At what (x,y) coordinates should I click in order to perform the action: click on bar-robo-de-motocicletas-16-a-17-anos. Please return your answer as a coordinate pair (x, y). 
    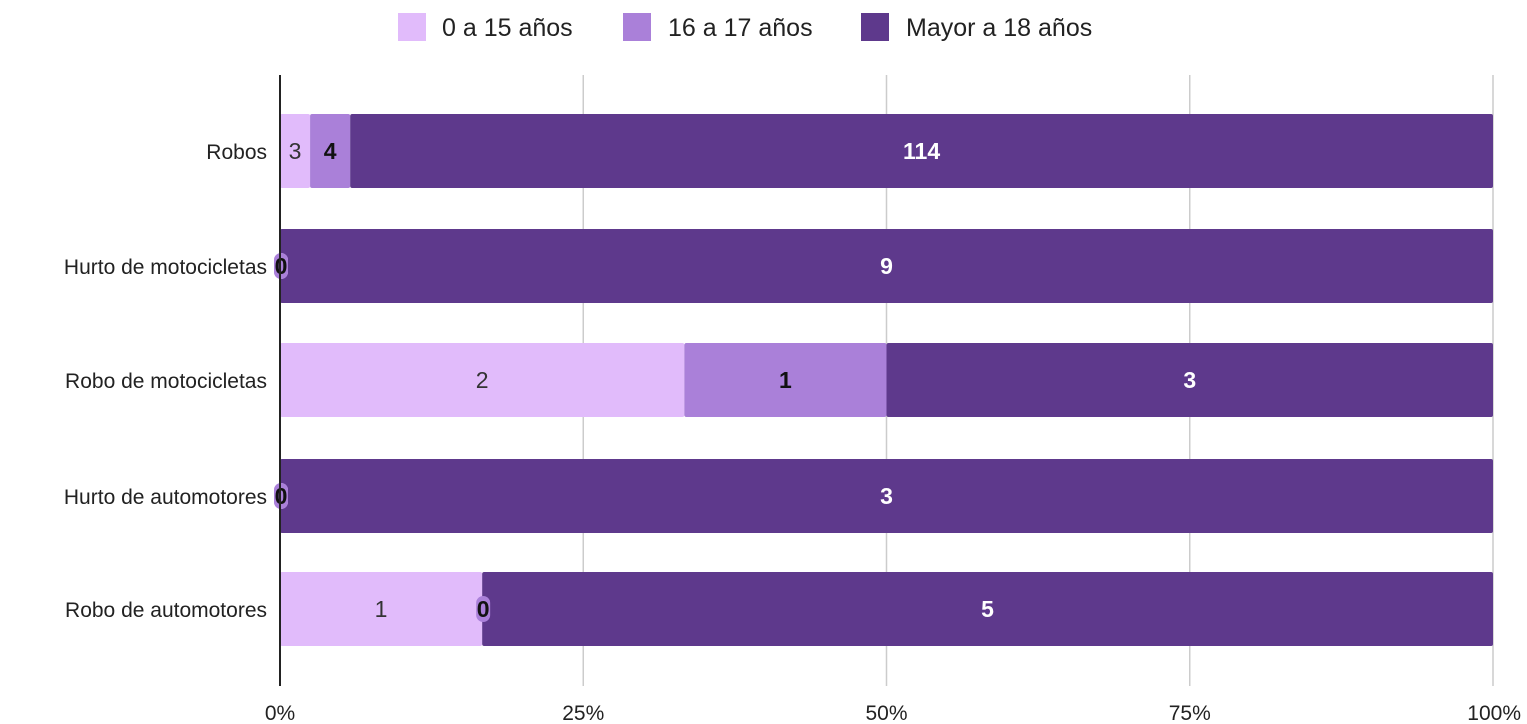
    Looking at the image, I should click on (785, 380).